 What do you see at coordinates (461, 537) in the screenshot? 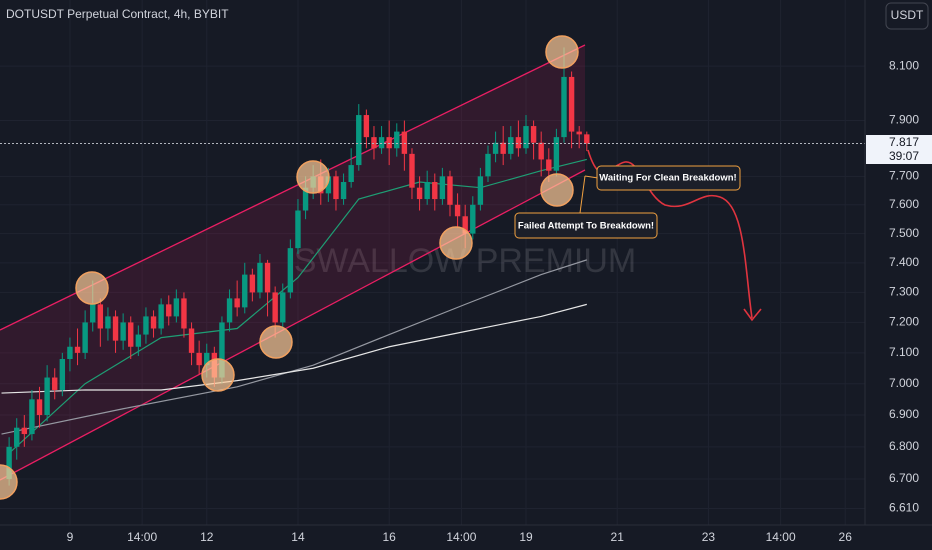
I see `x-tick-label: 14:00` at bounding box center [461, 537].